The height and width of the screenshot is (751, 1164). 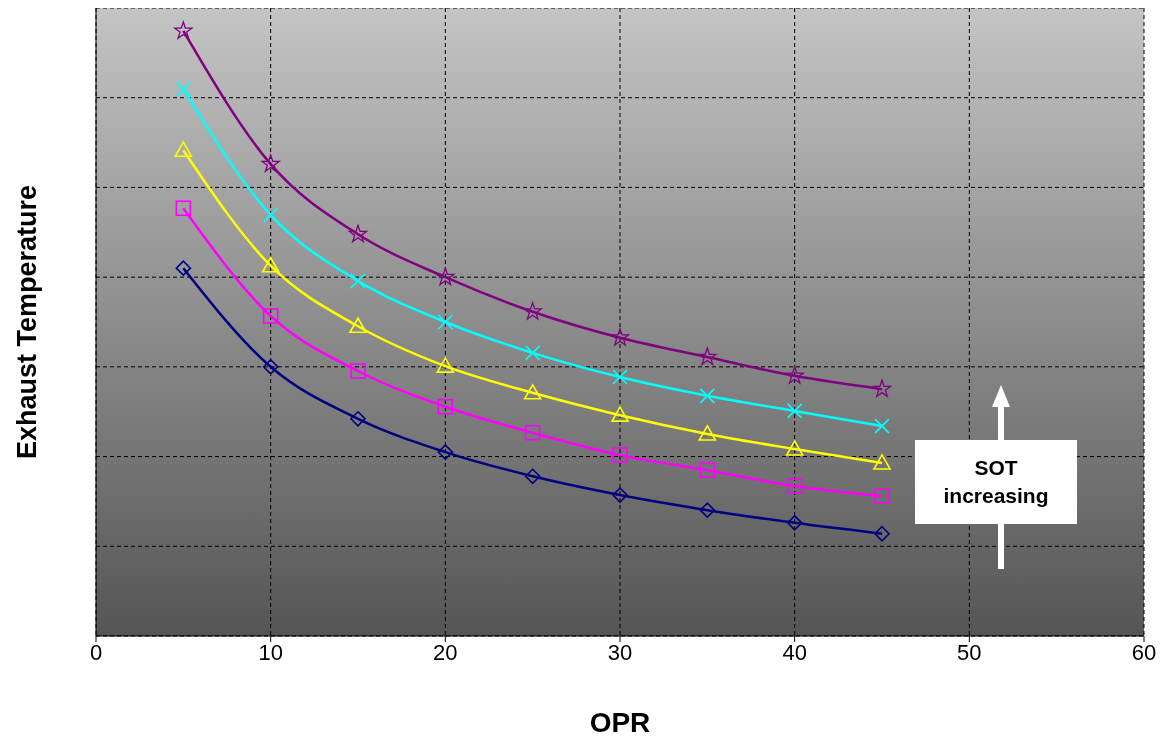 I want to click on x-axis-title: OPR, so click(x=620, y=722).